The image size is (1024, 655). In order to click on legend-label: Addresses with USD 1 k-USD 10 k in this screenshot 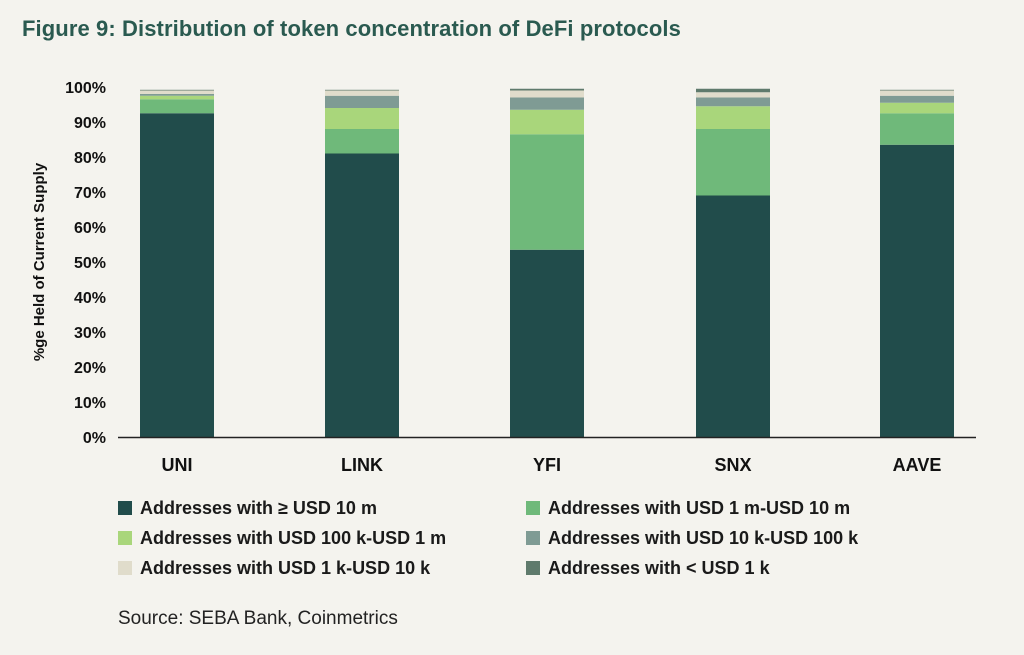, I will do `click(285, 567)`.